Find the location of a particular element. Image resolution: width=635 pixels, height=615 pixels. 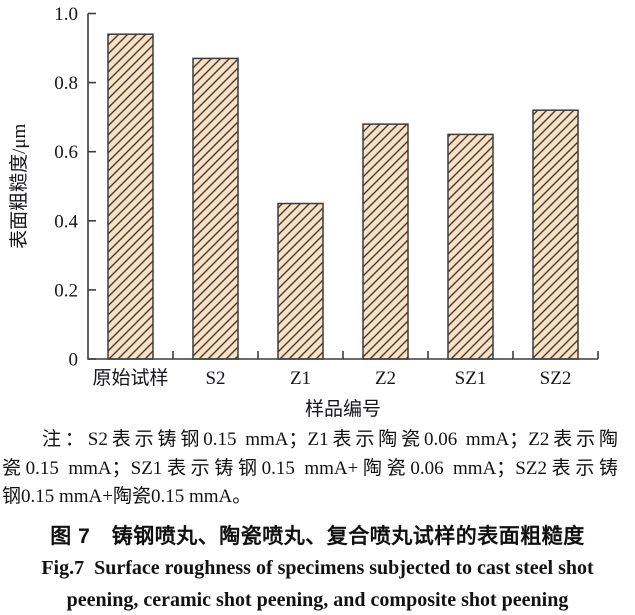

y-tick-label: 0.6 is located at coordinates (66, 152).